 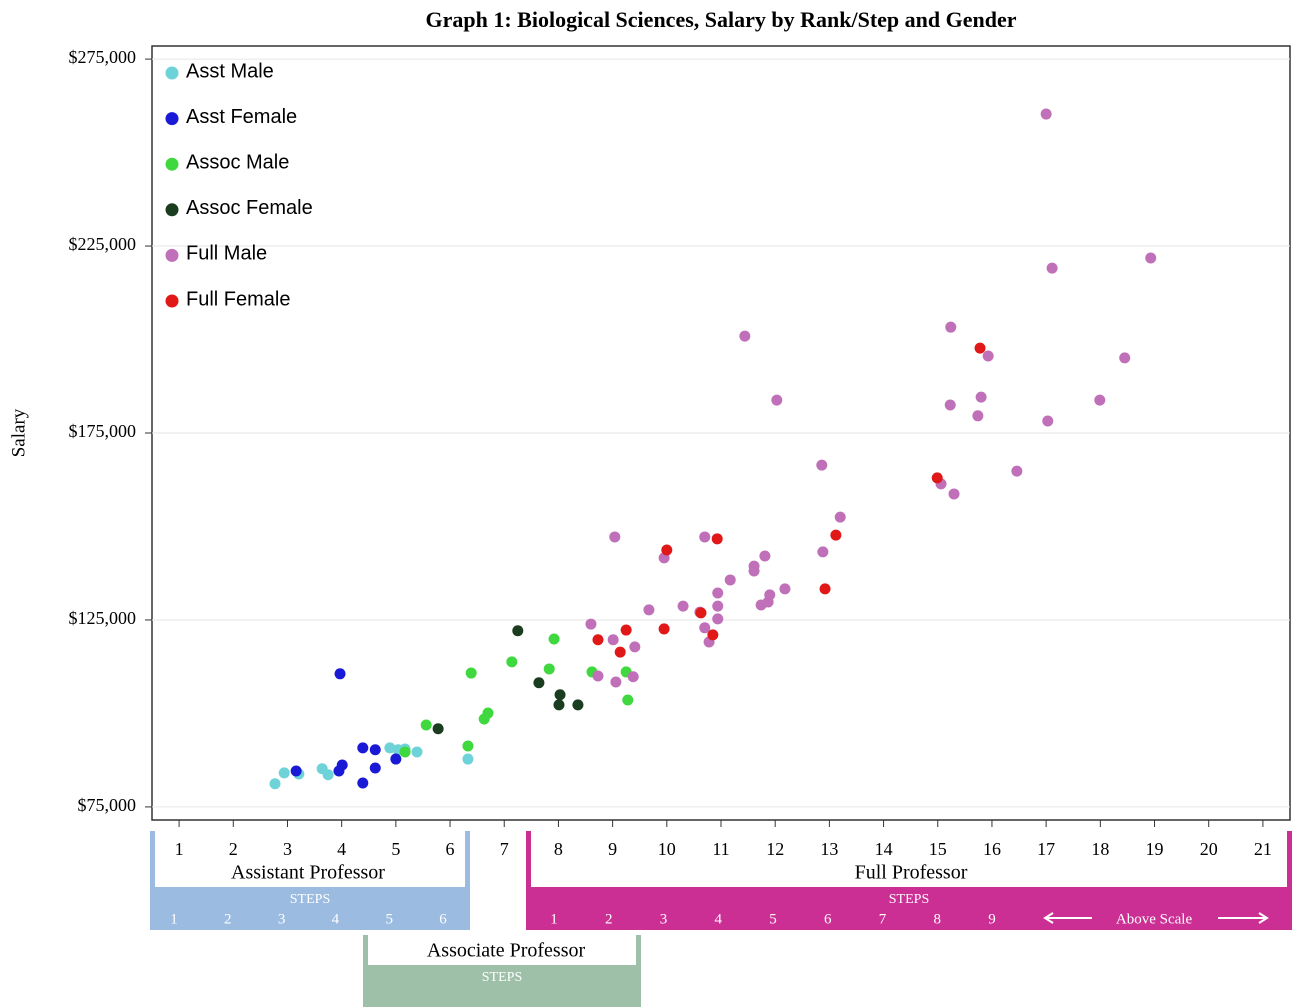 What do you see at coordinates (1263, 849) in the screenshot?
I see `x-tick-label: 21` at bounding box center [1263, 849].